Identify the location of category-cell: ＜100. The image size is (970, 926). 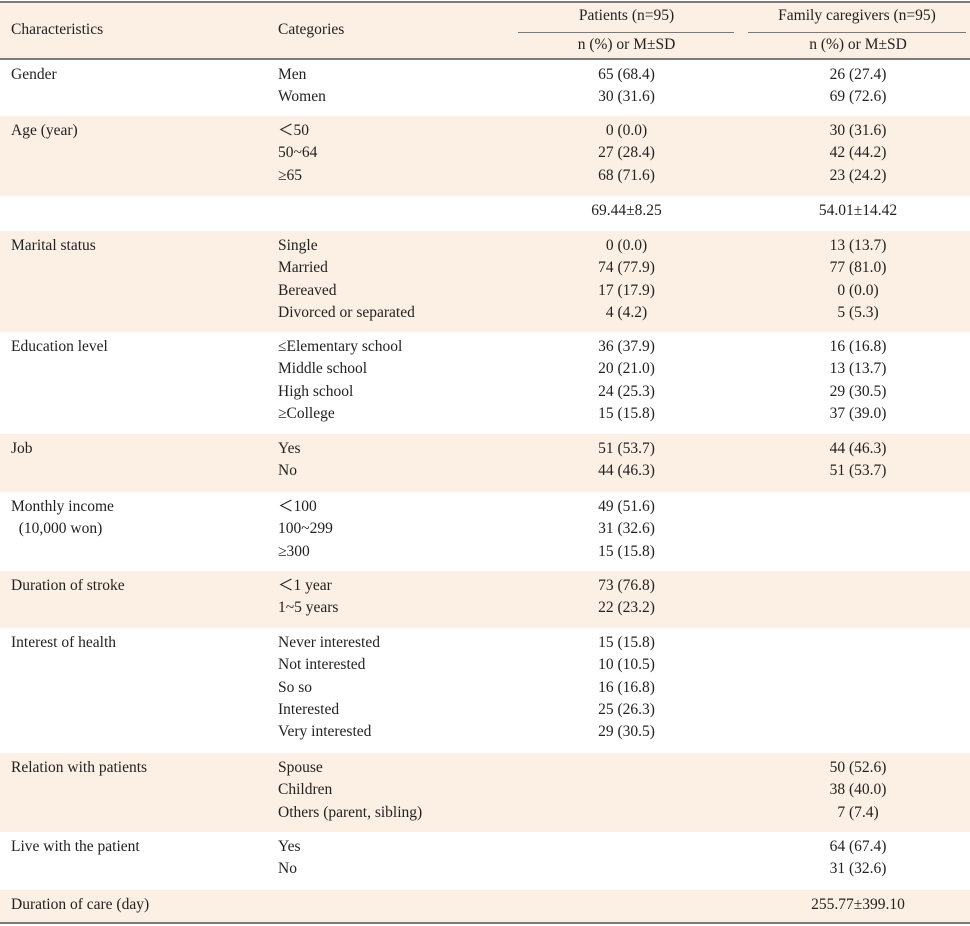
(297, 506).